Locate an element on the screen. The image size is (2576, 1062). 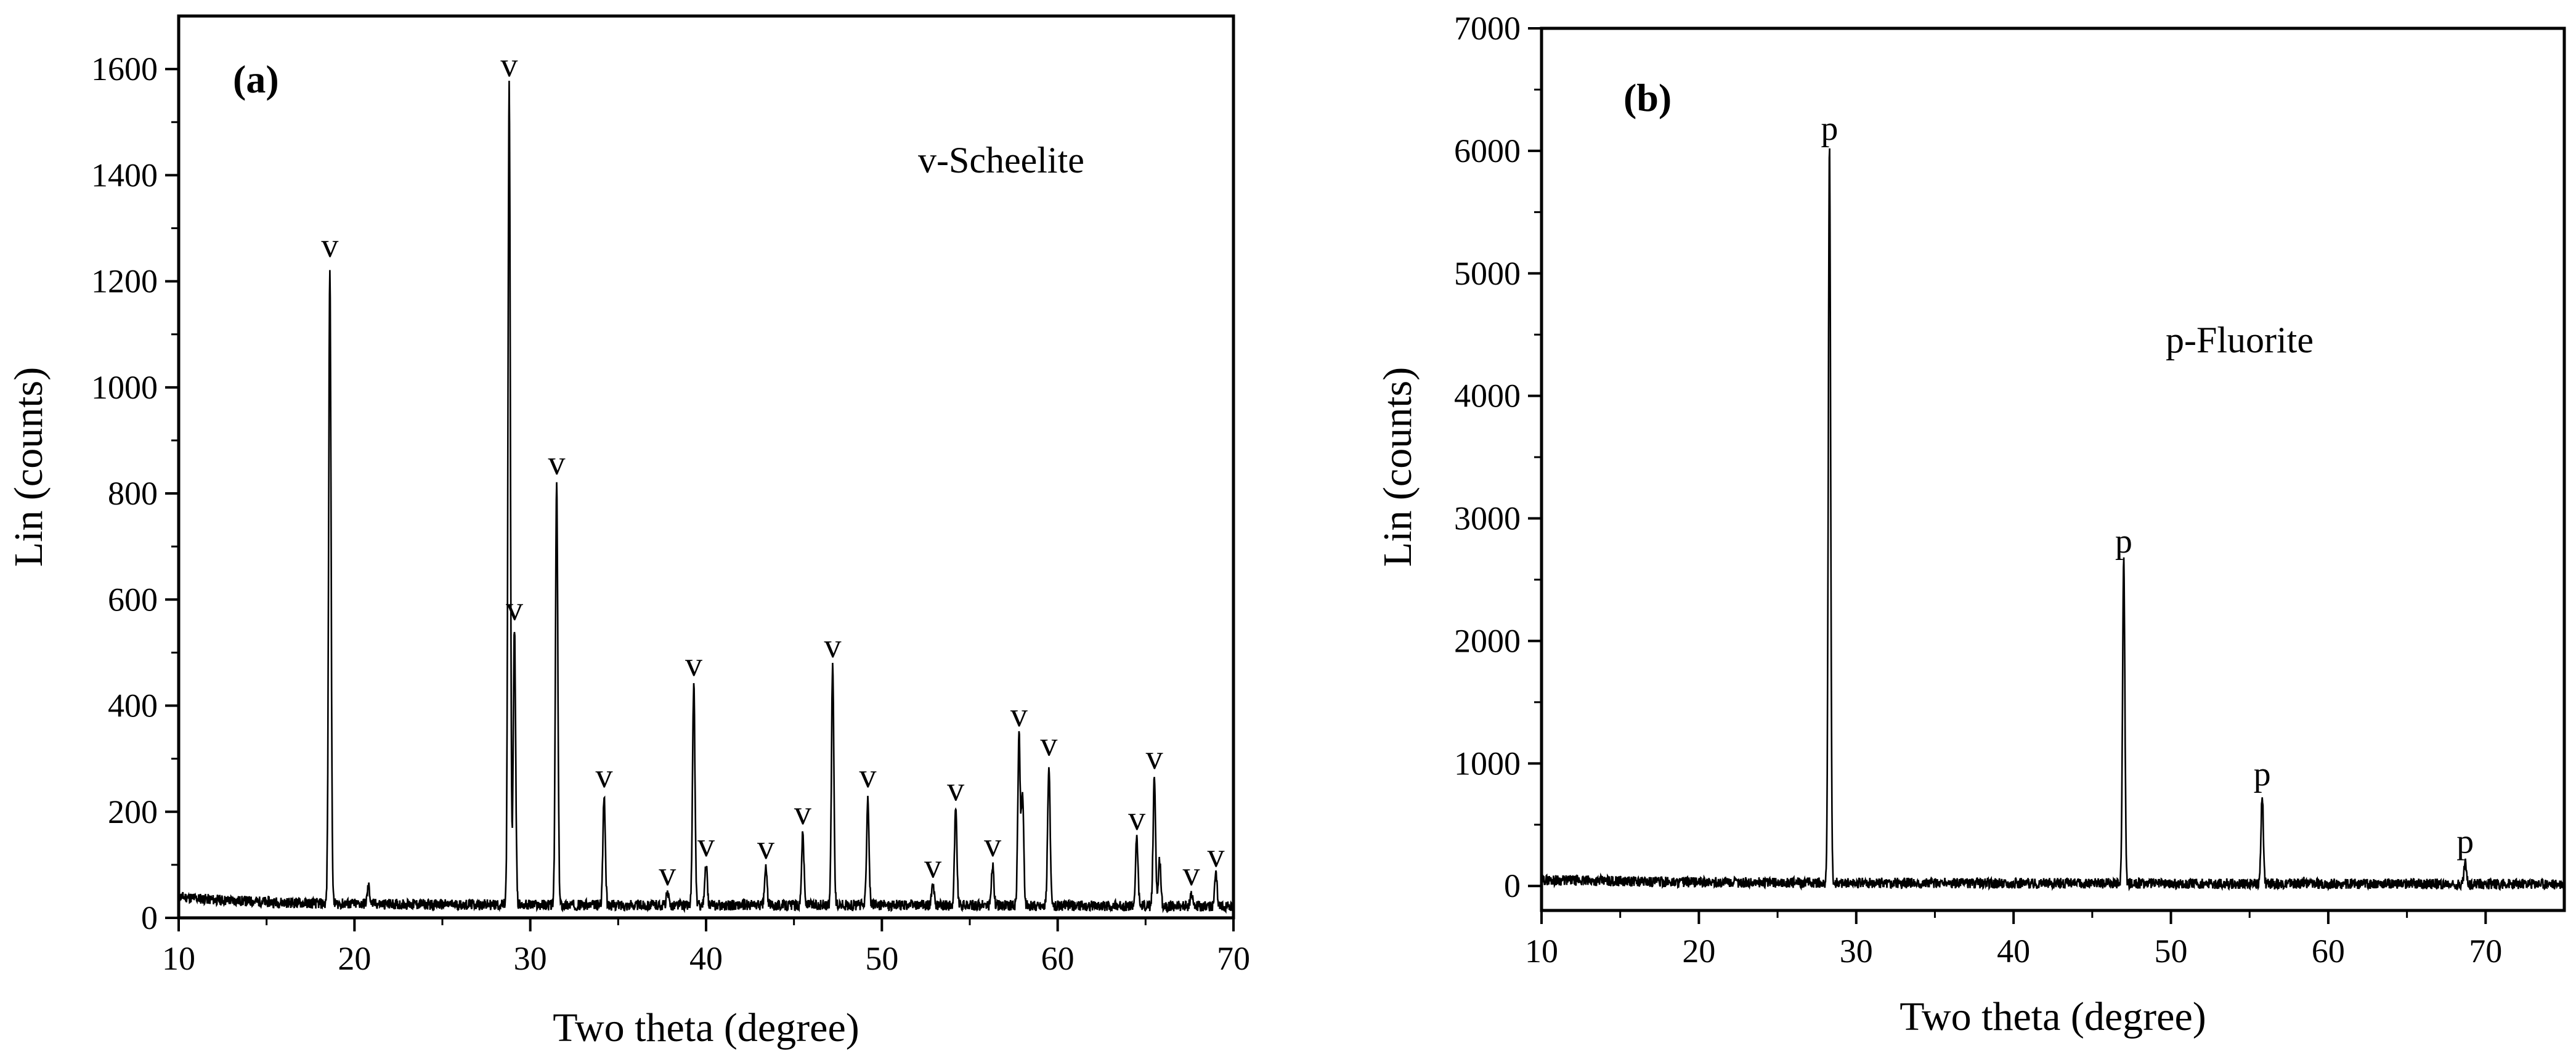
fluorite-x-tick-label: 30 is located at coordinates (1856, 952).